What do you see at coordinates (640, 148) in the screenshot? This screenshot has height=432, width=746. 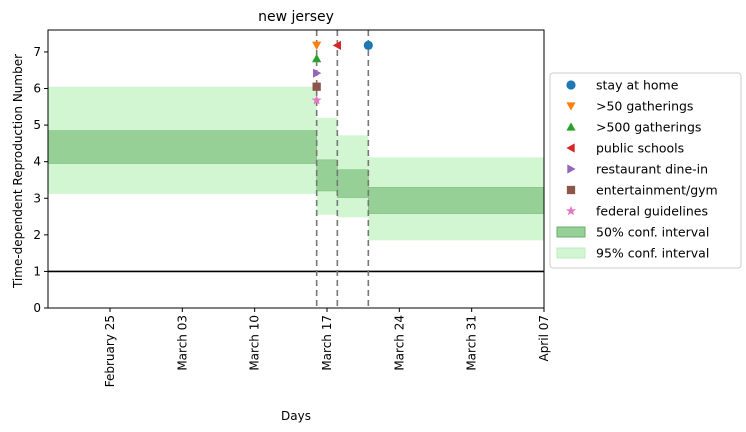 I see `legend-label: public schools` at bounding box center [640, 148].